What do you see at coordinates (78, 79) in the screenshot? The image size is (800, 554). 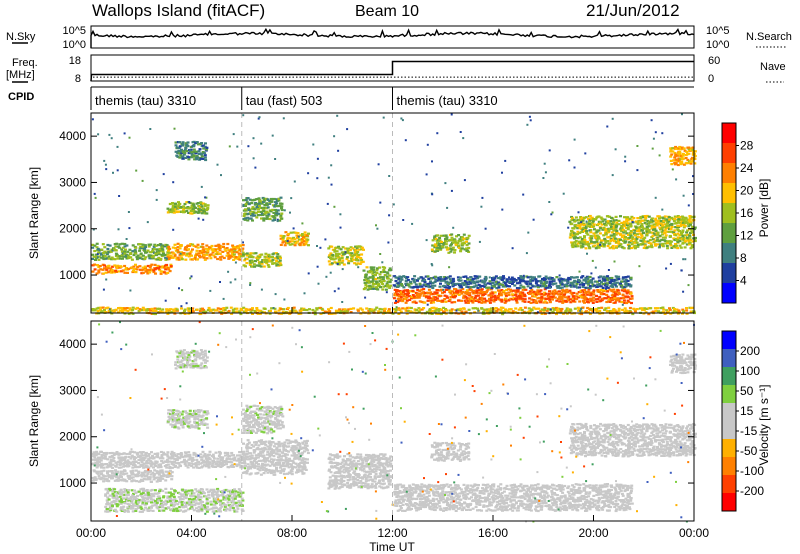 I see `freq-tick-low: 8` at bounding box center [78, 79].